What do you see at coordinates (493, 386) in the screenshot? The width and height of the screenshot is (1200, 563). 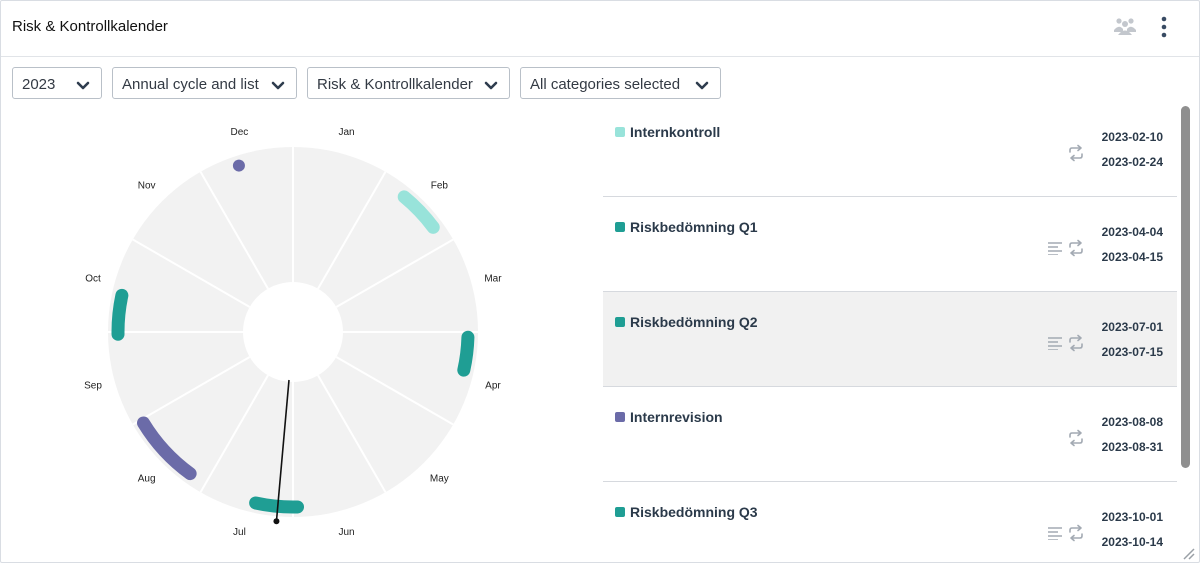 I see `month-label-apr: Apr` at bounding box center [493, 386].